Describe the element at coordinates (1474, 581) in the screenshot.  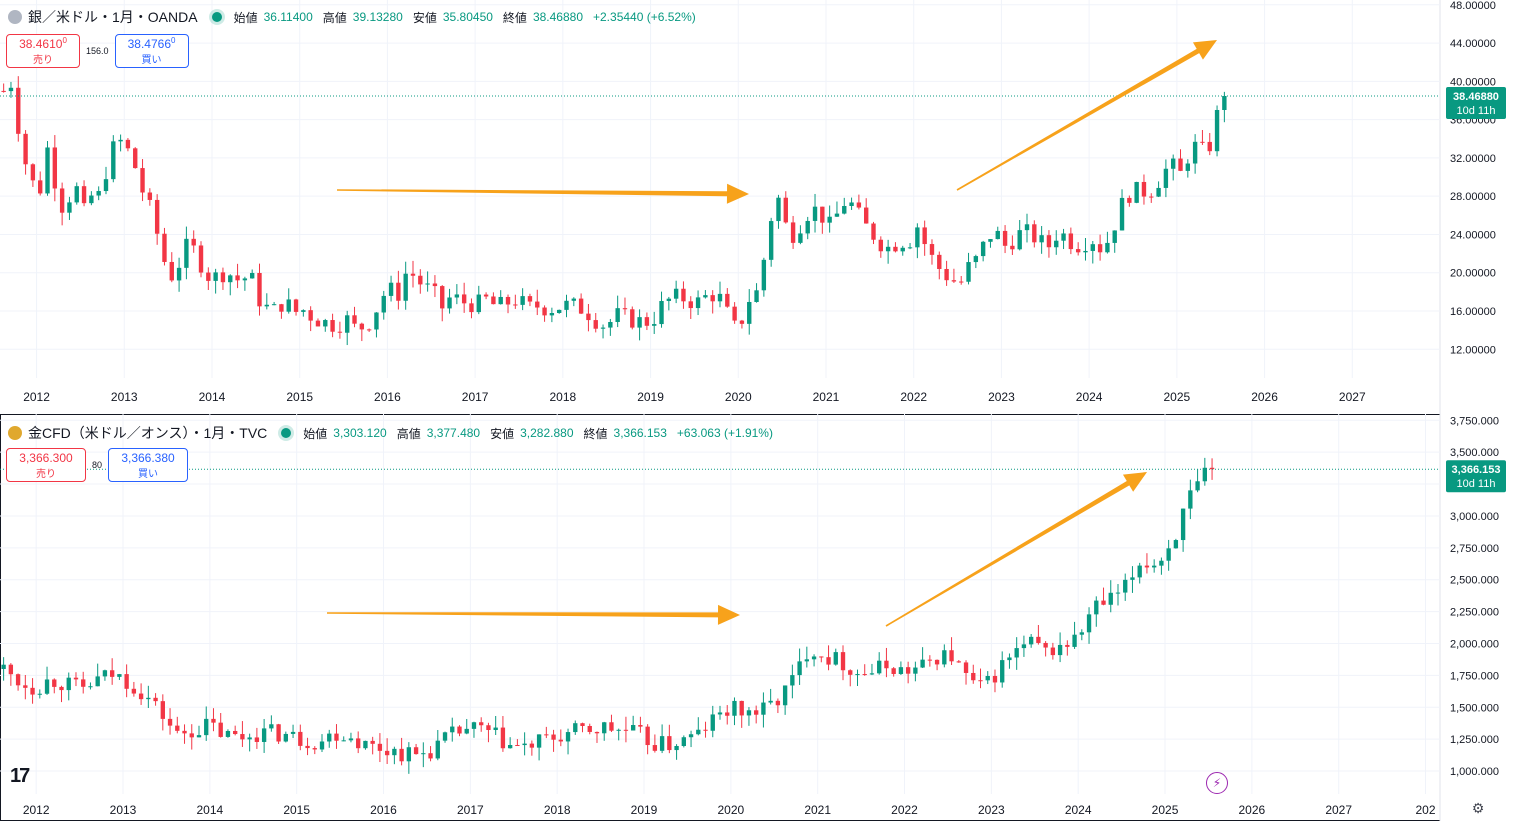
I see `y-tick-label: 2,500.000` at that location.